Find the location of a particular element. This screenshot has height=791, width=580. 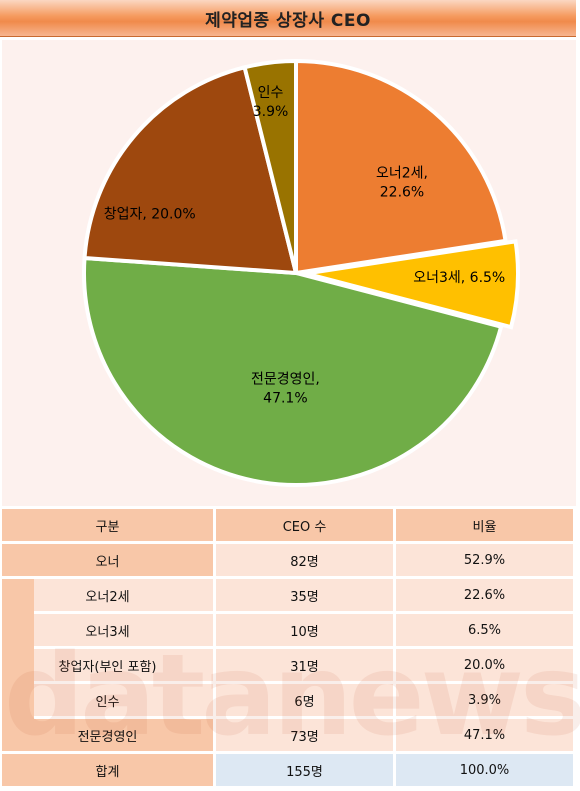

row-label: 오너2세 is located at coordinates (109, 596).